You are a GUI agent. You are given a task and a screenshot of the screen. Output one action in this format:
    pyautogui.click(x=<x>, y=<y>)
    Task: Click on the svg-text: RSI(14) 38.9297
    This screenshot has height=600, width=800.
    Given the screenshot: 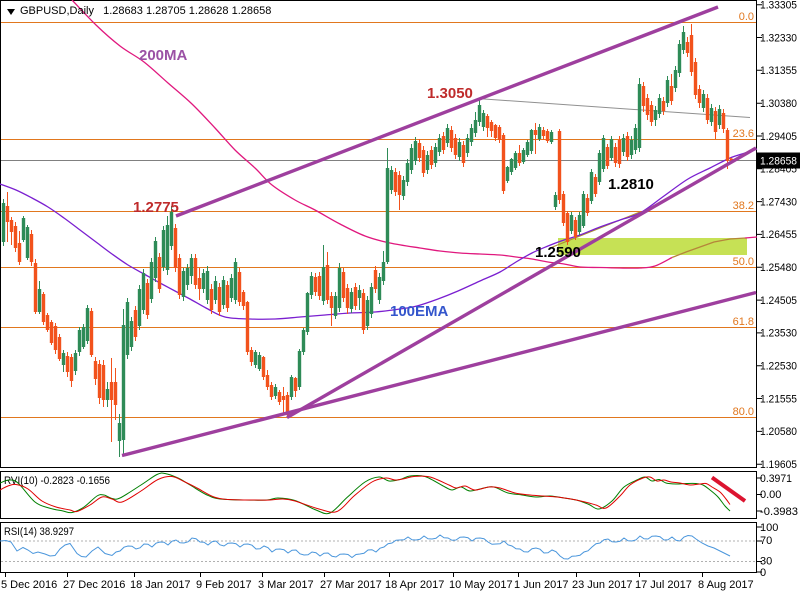 What is the action you would take?
    pyautogui.click(x=39, y=532)
    